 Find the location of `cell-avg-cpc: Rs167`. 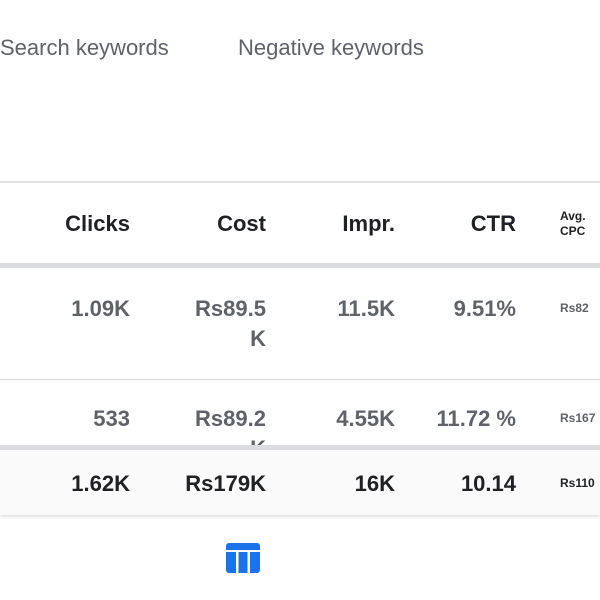

cell-avg-cpc: Rs167 is located at coordinates (578, 418).